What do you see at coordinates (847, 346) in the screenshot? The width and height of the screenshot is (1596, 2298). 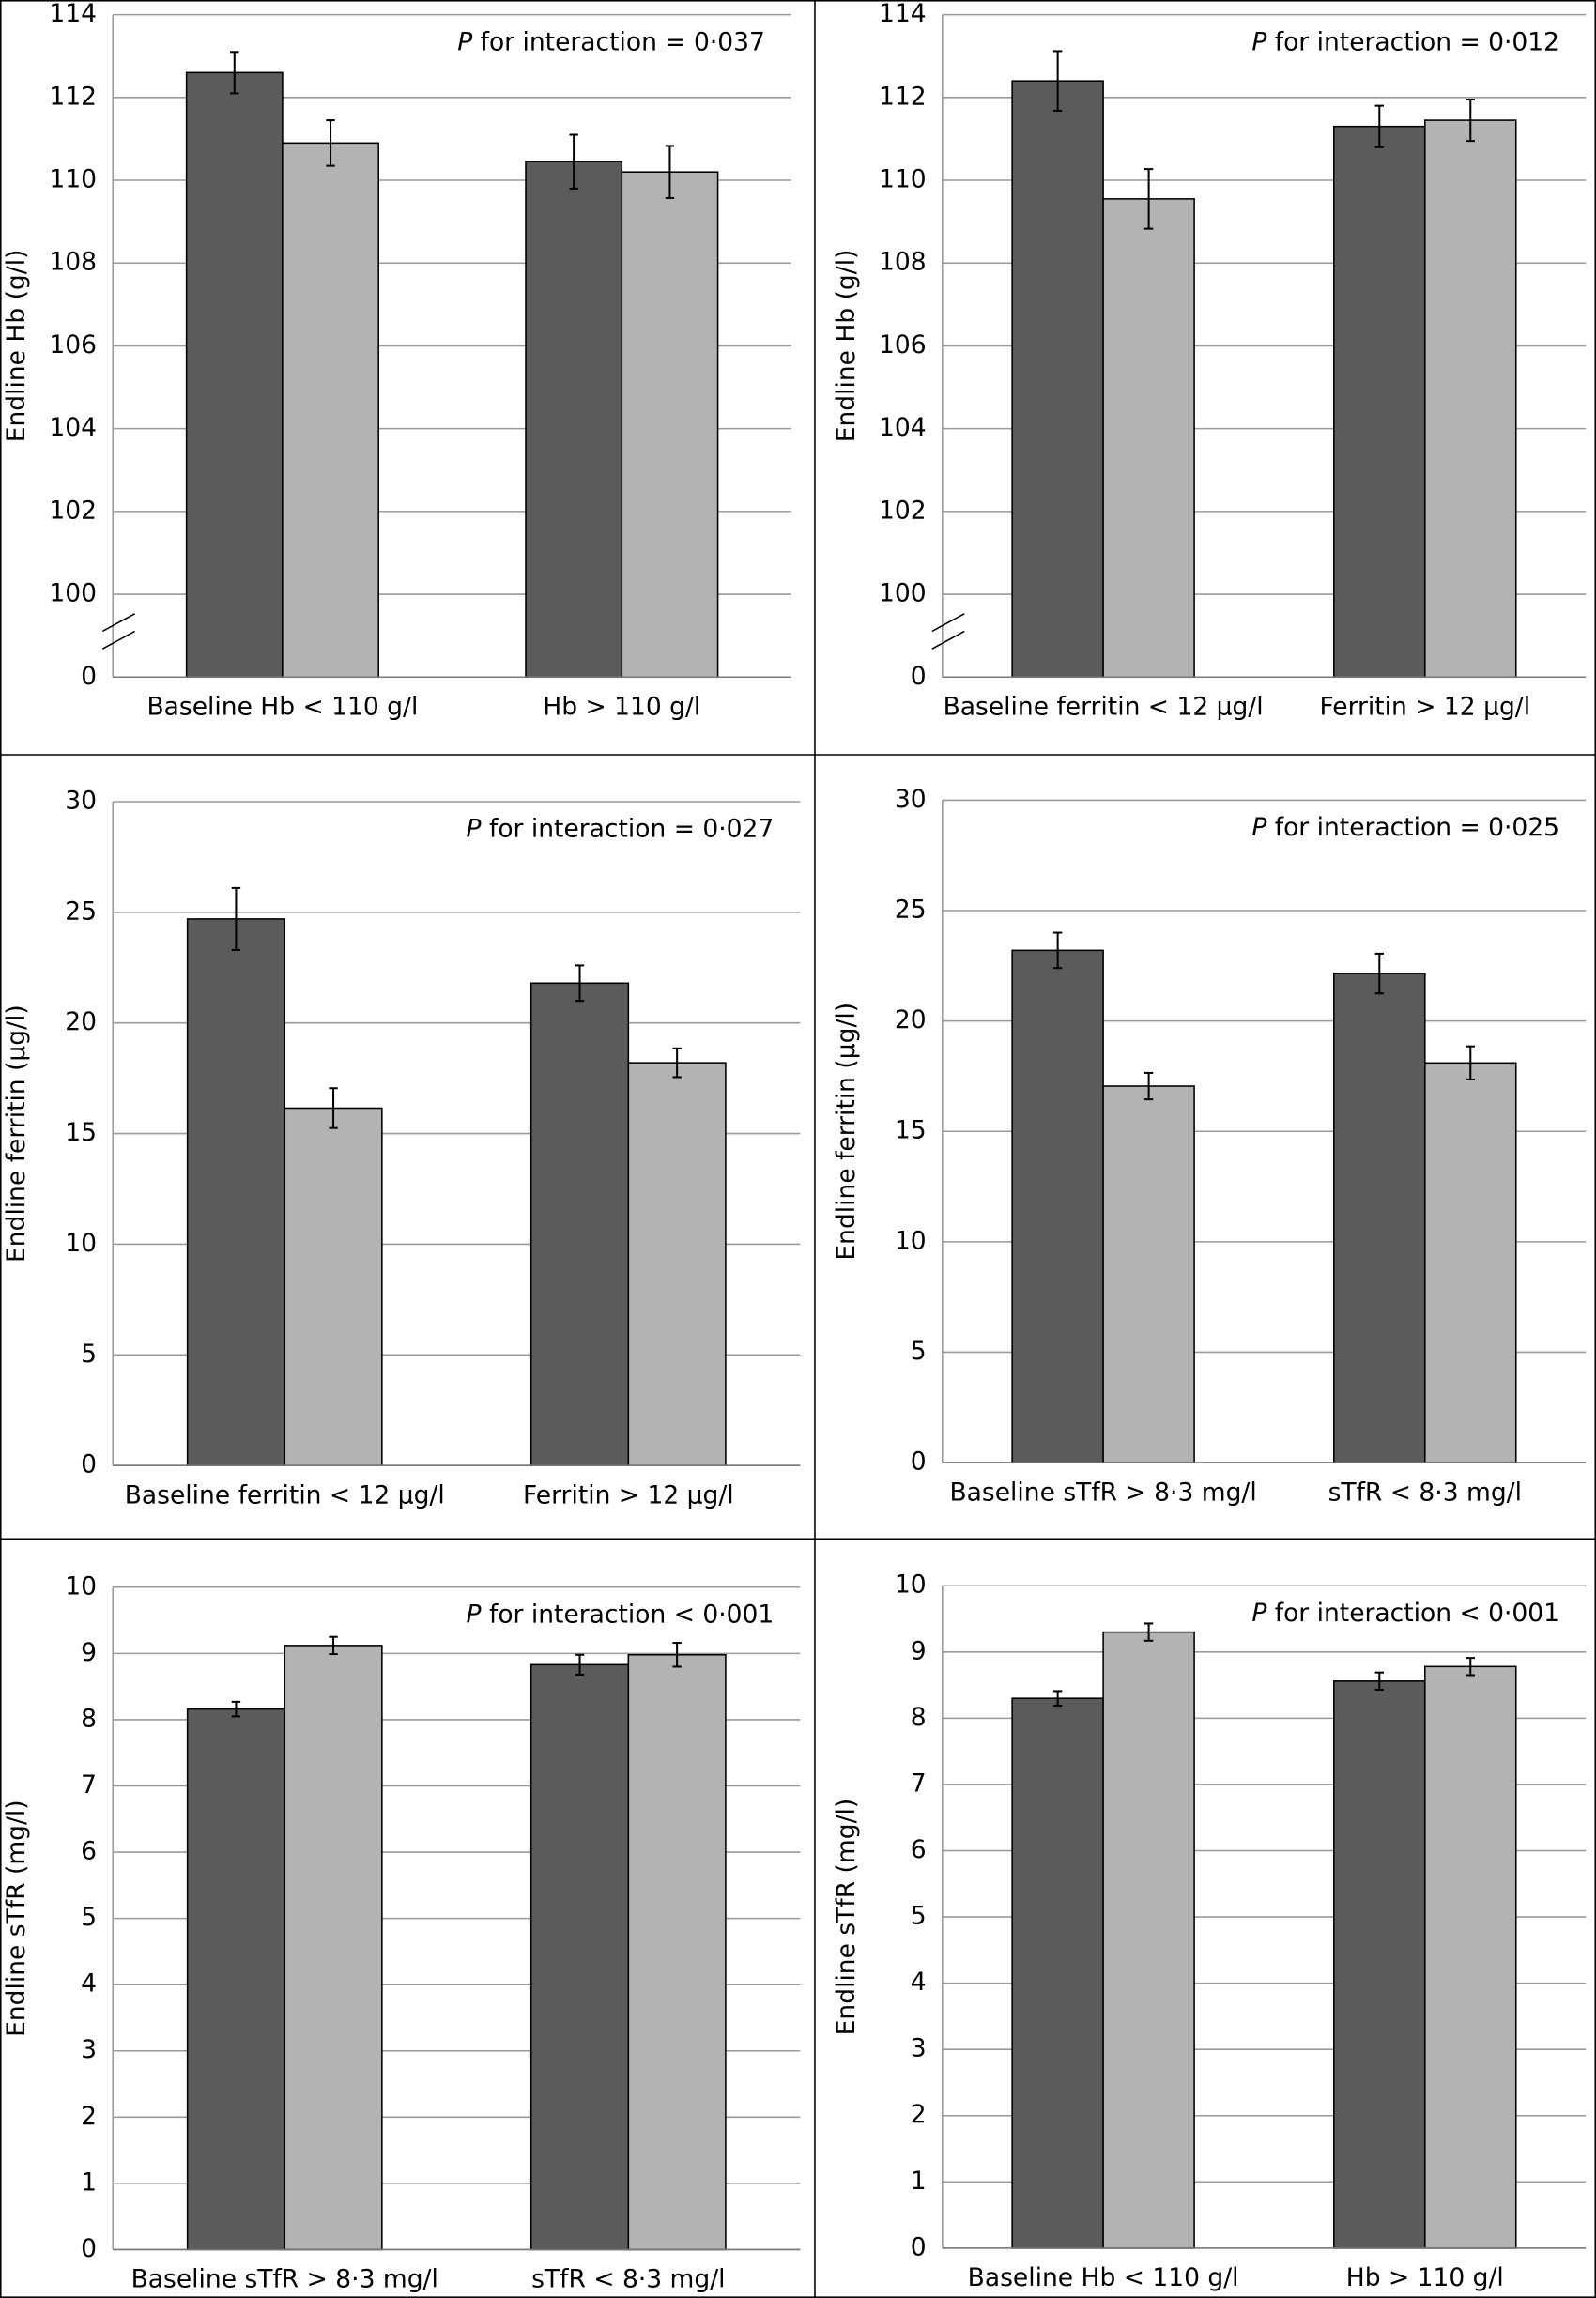 I see `y-axis-label: Endline Hb (g/l)` at bounding box center [847, 346].